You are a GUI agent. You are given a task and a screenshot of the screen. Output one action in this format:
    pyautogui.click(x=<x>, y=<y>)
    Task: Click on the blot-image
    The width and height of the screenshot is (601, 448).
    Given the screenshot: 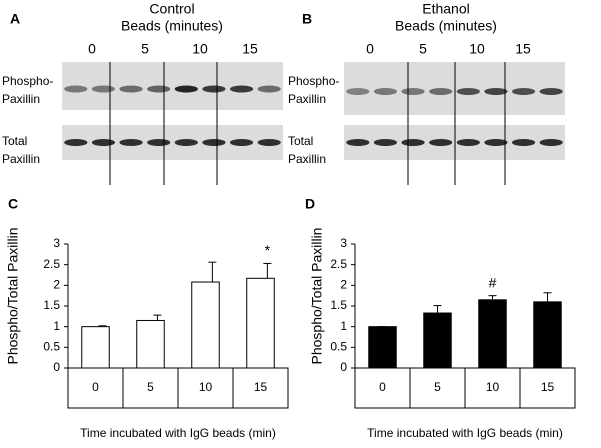 What is the action you would take?
    pyautogui.click(x=172, y=86)
    